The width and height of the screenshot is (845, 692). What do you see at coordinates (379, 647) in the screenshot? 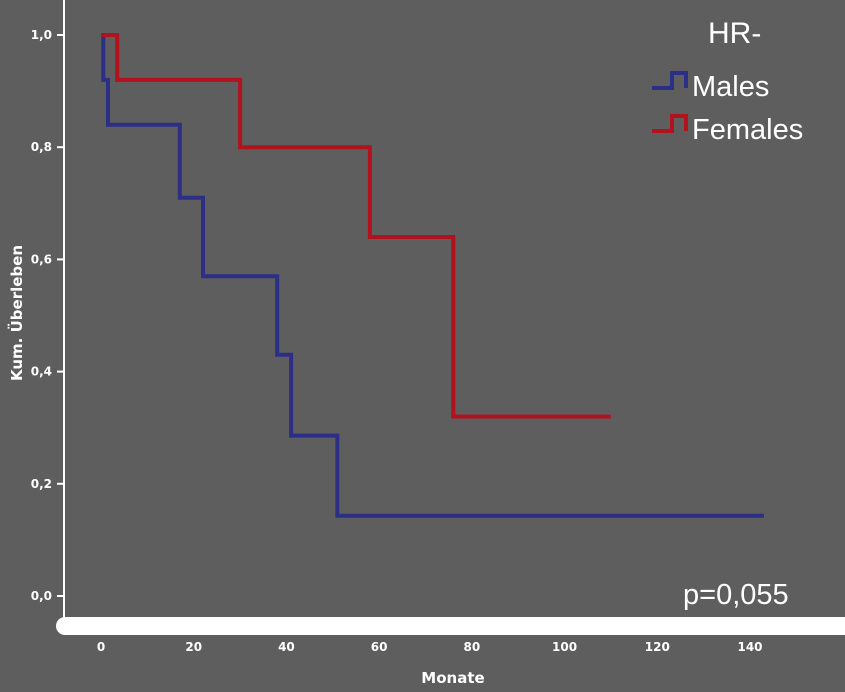
I see `x-tick-label: 60` at bounding box center [379, 647].